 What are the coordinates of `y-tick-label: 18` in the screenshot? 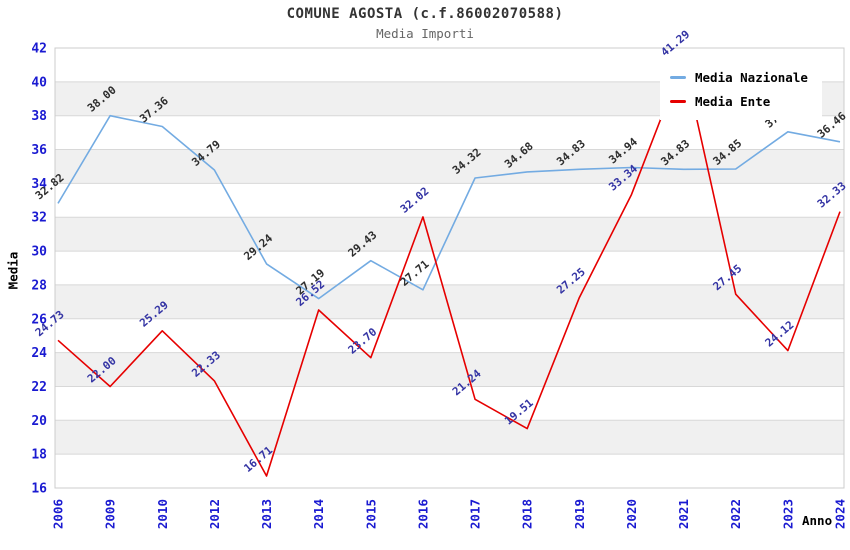 It's located at (39, 455).